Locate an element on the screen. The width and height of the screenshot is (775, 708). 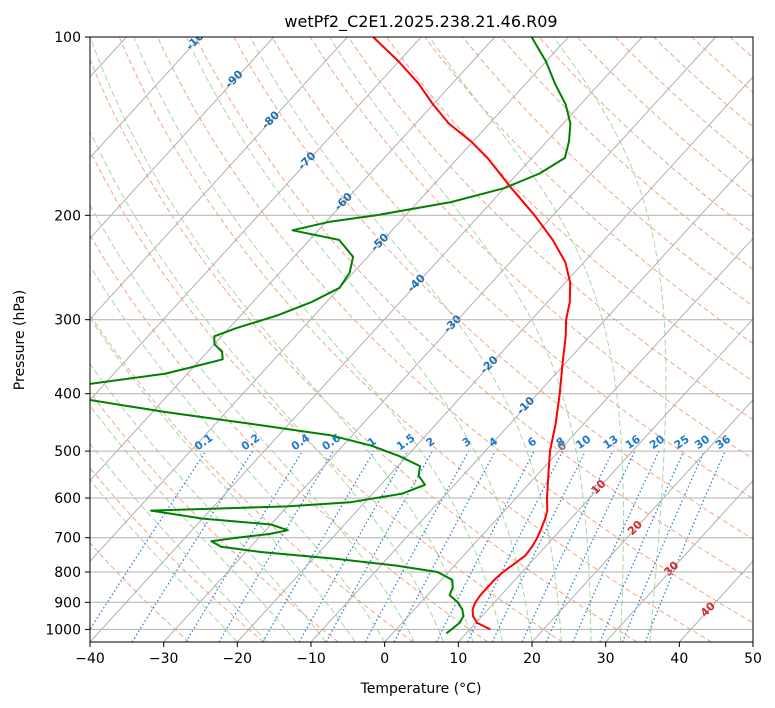
y-tick-label: 600 is located at coordinates (67, 499).